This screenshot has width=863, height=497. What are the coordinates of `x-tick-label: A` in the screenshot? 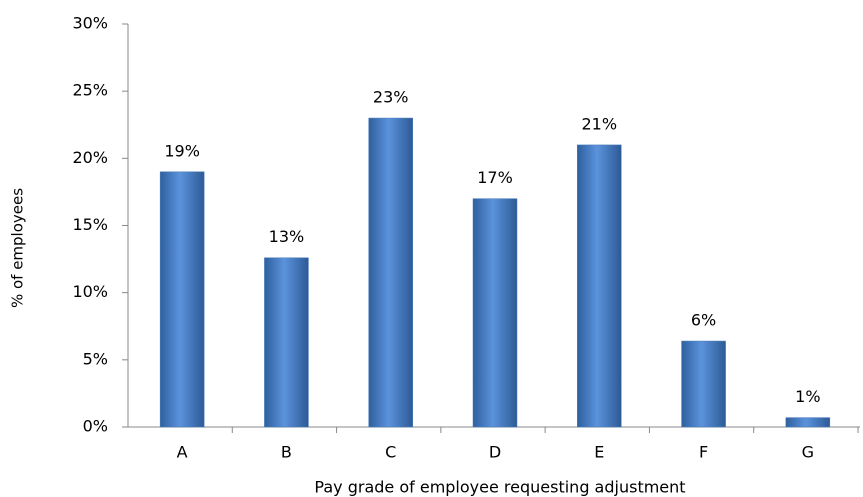 It's located at (182, 452).